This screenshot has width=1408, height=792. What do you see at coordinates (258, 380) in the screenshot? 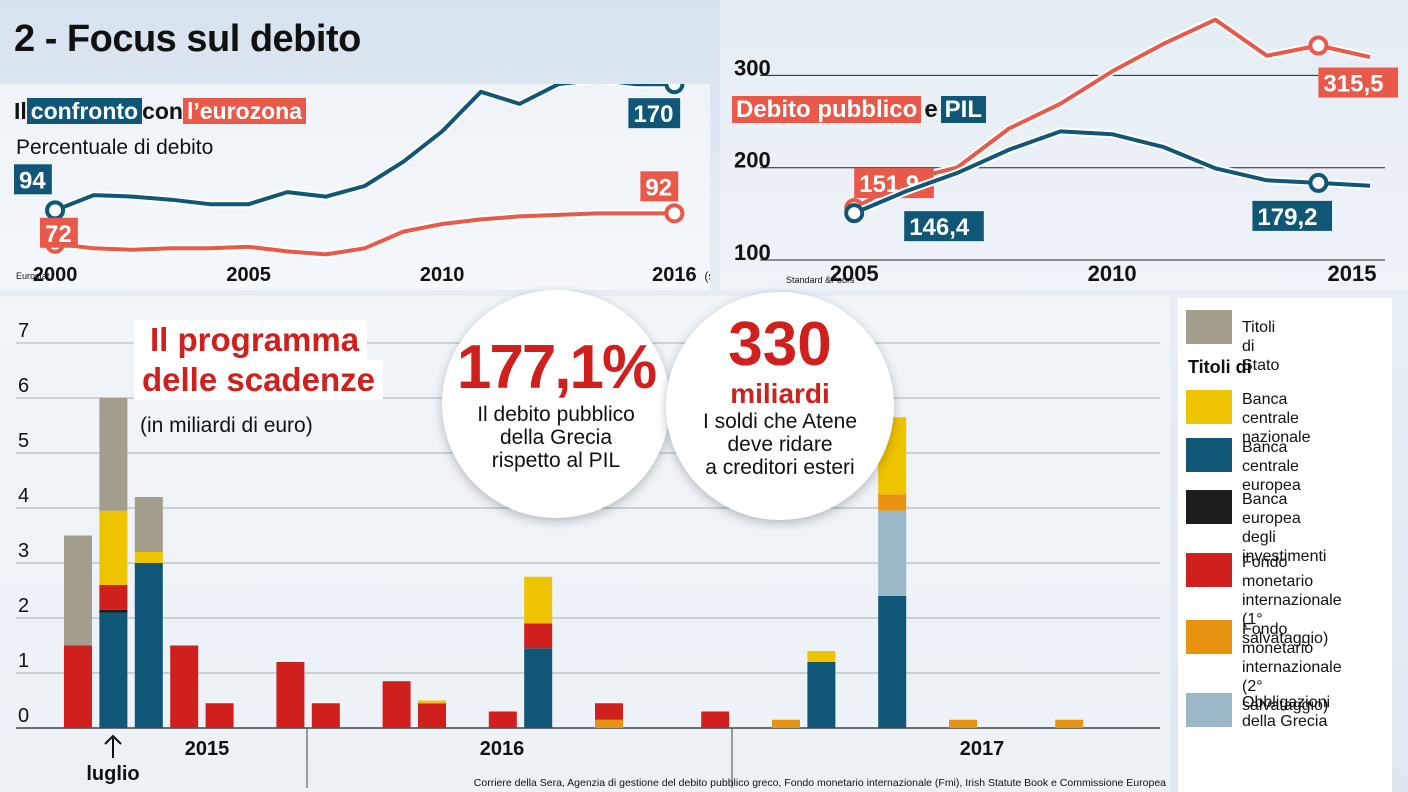
I see `schedule-title-line2: delle scadenze` at bounding box center [258, 380].